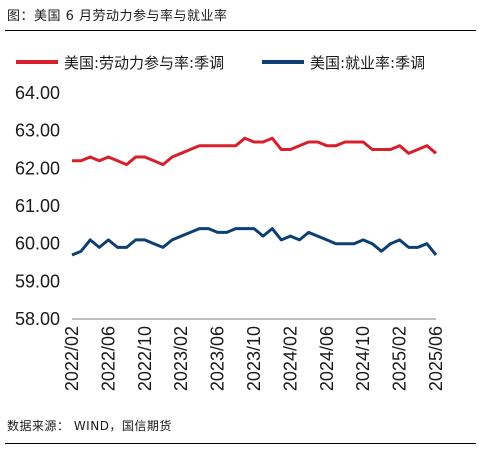 The height and width of the screenshot is (451, 481). What do you see at coordinates (108, 358) in the screenshot?
I see `x-tick-label: 2022/06` at bounding box center [108, 358].